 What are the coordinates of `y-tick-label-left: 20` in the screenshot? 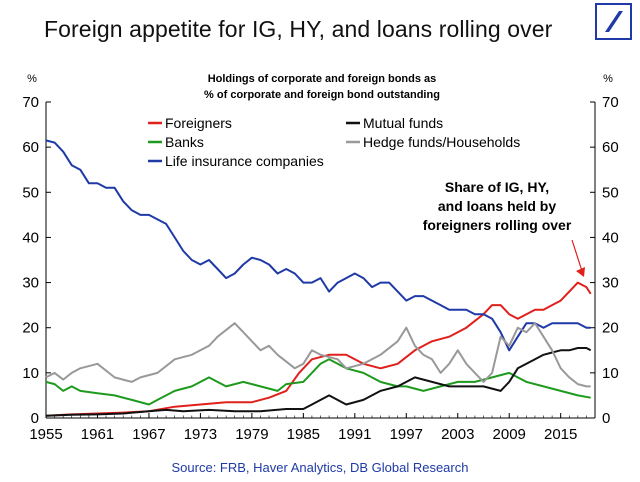 It's located at (30, 328).